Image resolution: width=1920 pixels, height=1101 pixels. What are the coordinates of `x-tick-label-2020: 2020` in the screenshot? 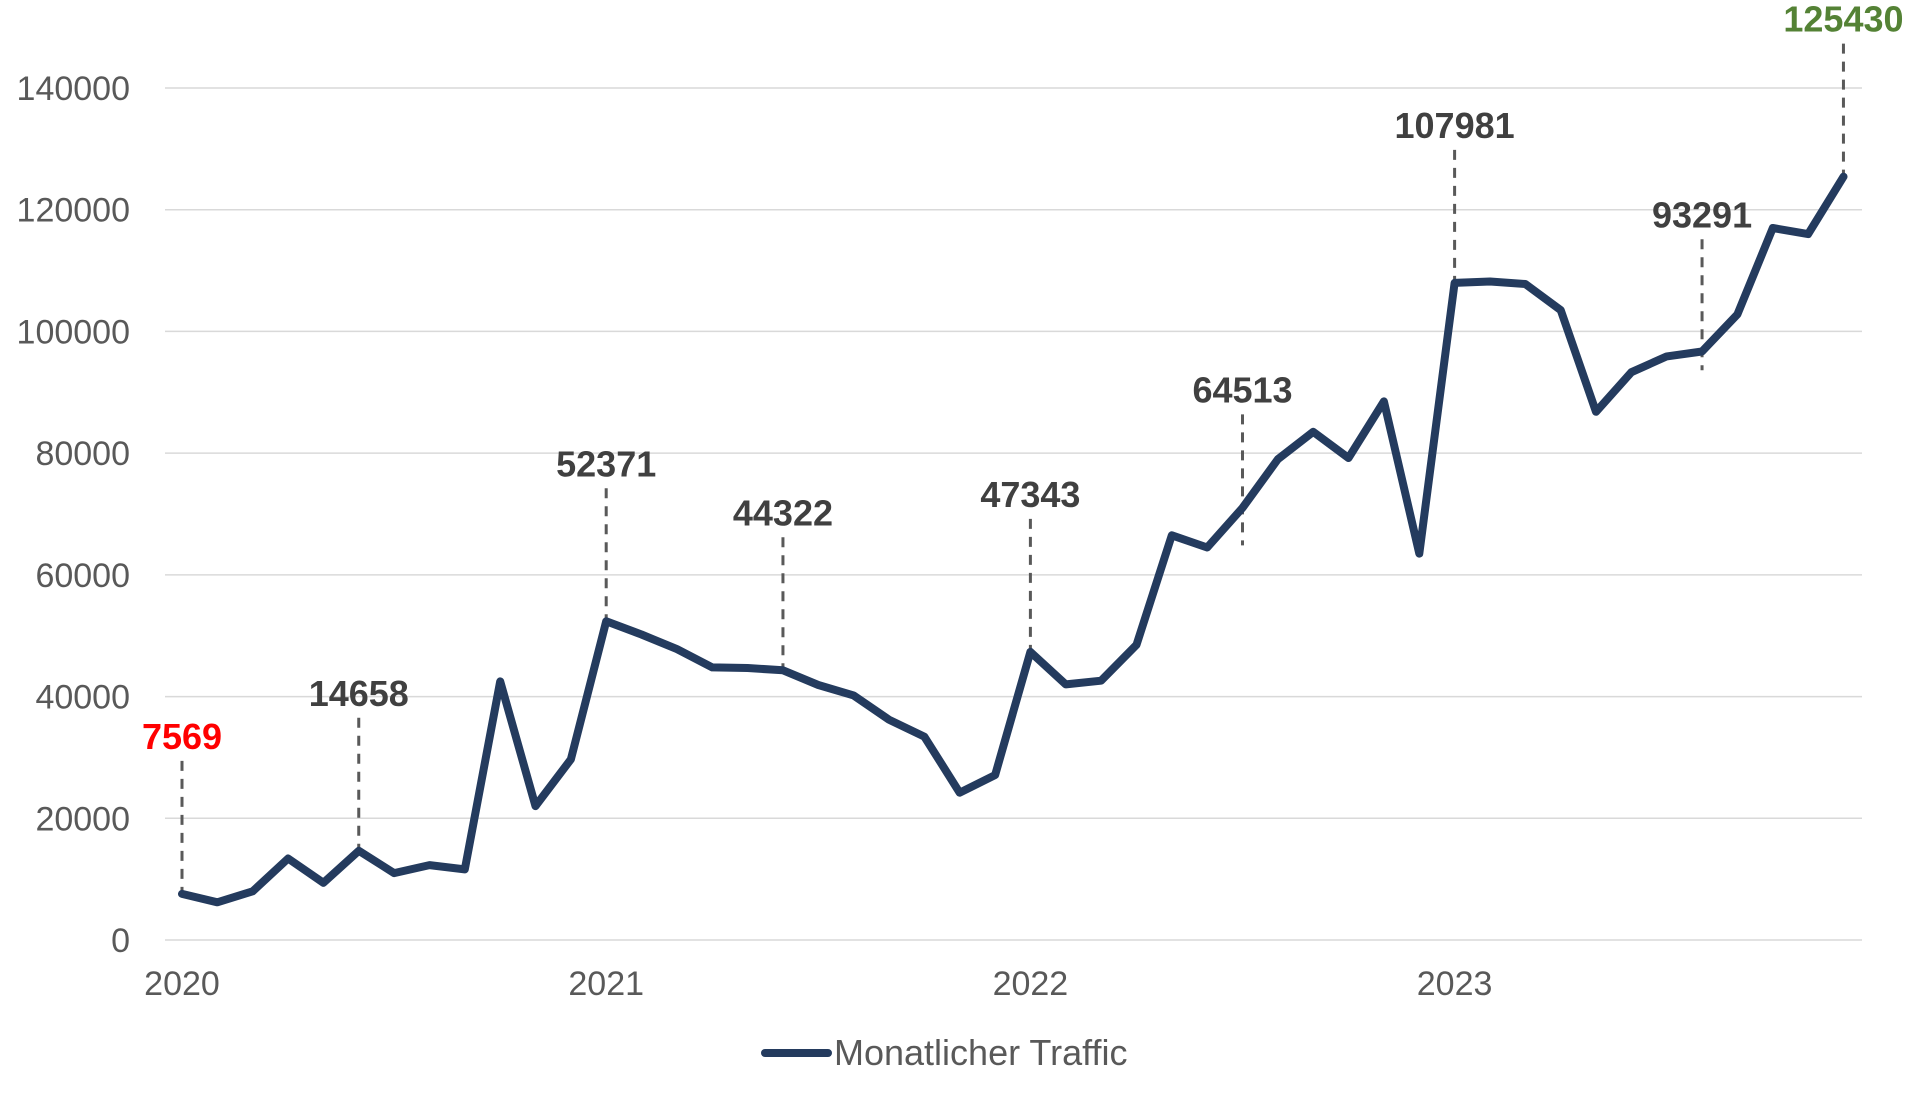 It's located at (182, 984).